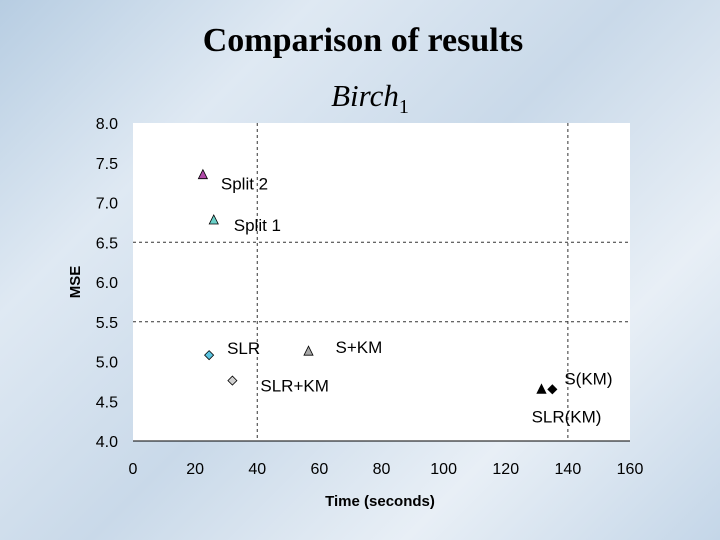 The height and width of the screenshot is (540, 720). Describe the element at coordinates (568, 469) in the screenshot. I see `x-tick-label: 140` at that location.